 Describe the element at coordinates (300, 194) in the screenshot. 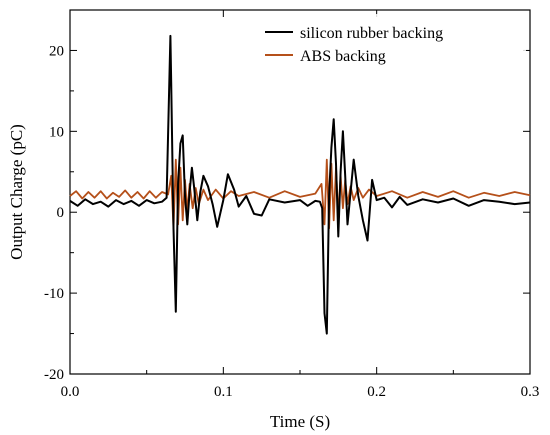

I see `series-line-abs` at that location.